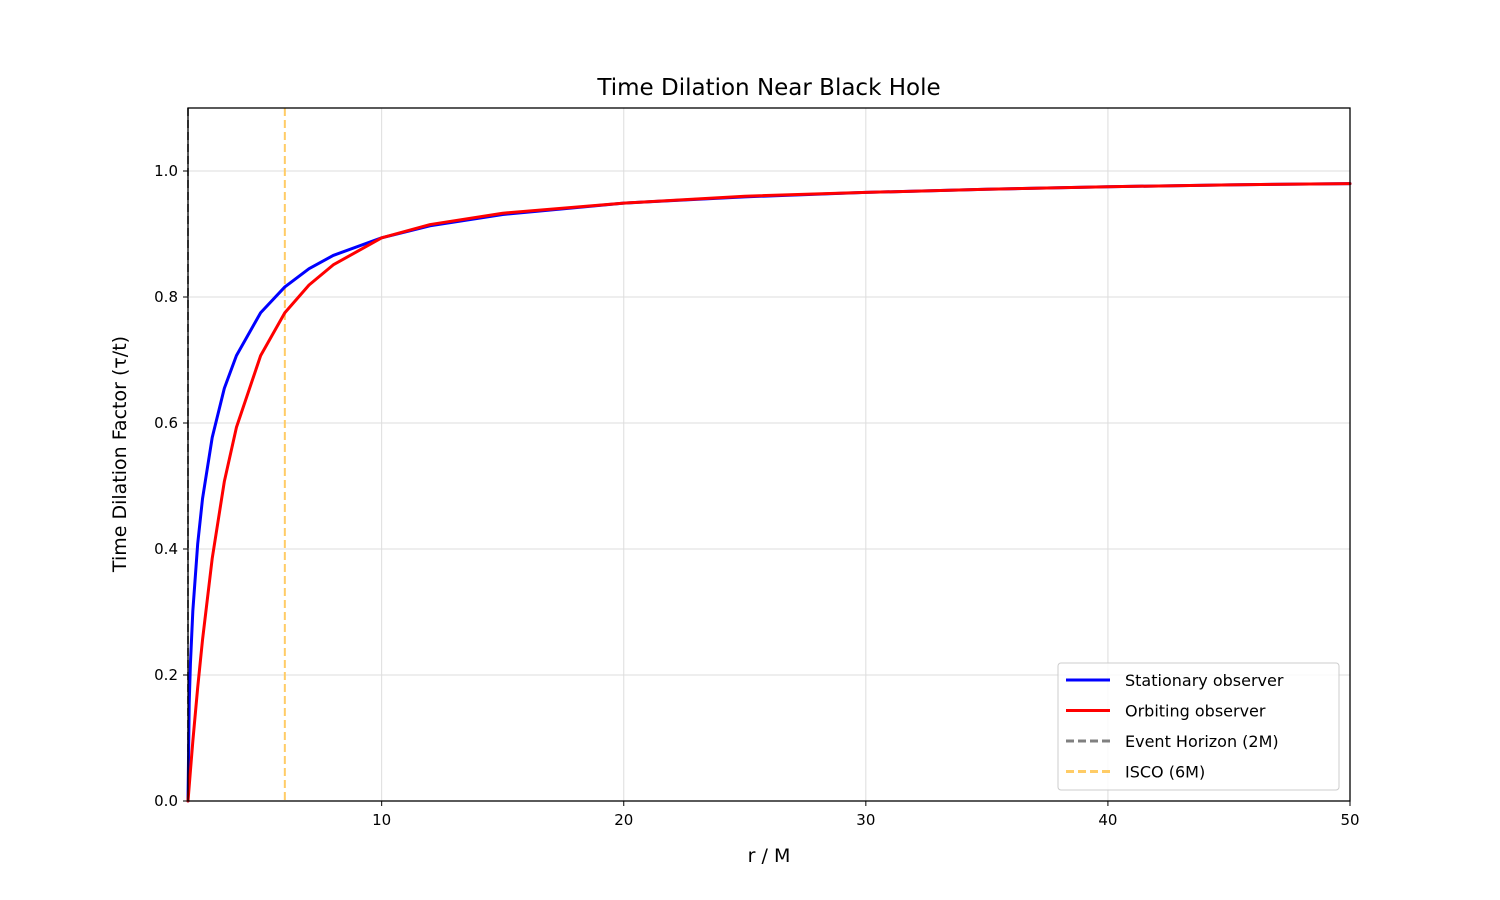 Image resolution: width=1500 pixels, height=900 pixels. What do you see at coordinates (166, 549) in the screenshot?
I see `y-tick-label: 0.4` at bounding box center [166, 549].